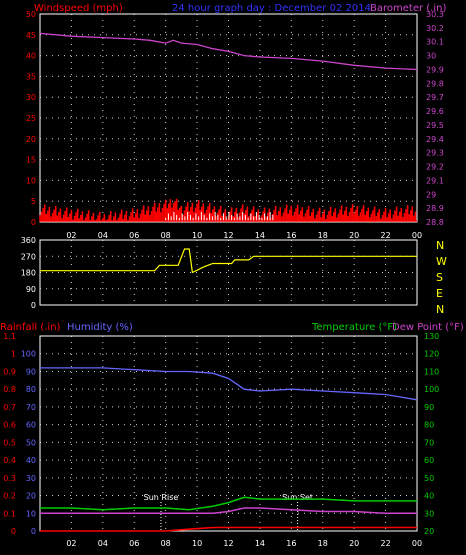 The width and height of the screenshot is (466, 555). Describe the element at coordinates (161, 497) in the screenshot. I see `sunrise-label: Sun Rise` at that location.